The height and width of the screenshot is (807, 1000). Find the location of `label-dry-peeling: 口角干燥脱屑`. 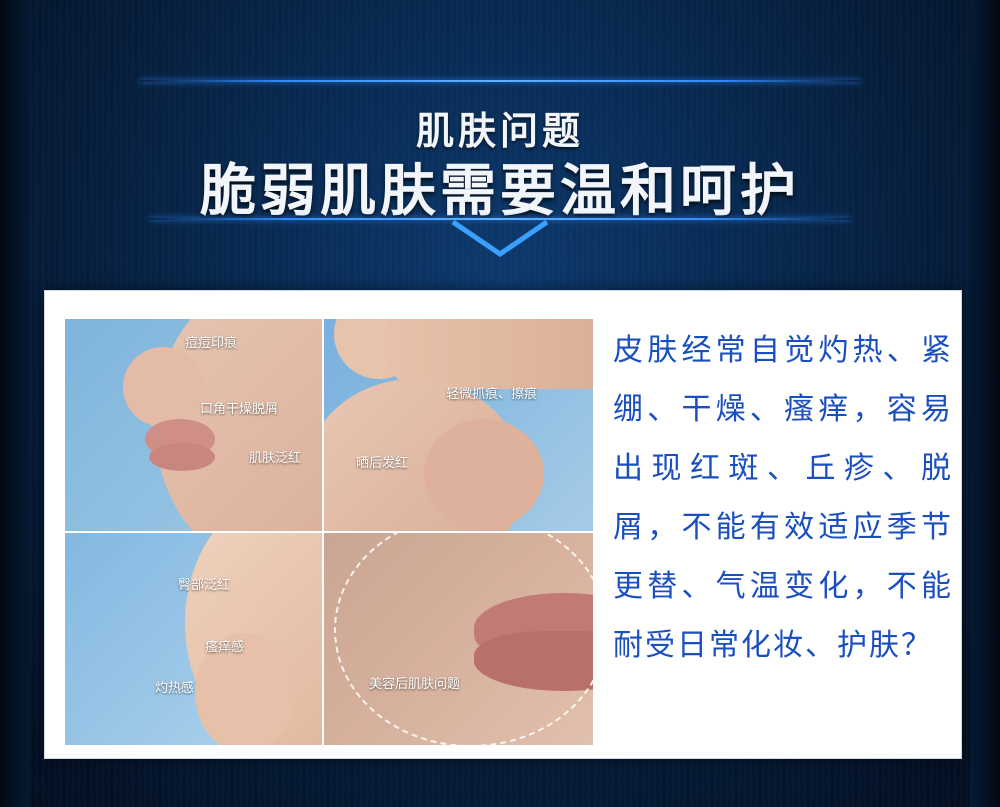

label-dry-peeling: 口角干燥脱屑 is located at coordinates (239, 409).